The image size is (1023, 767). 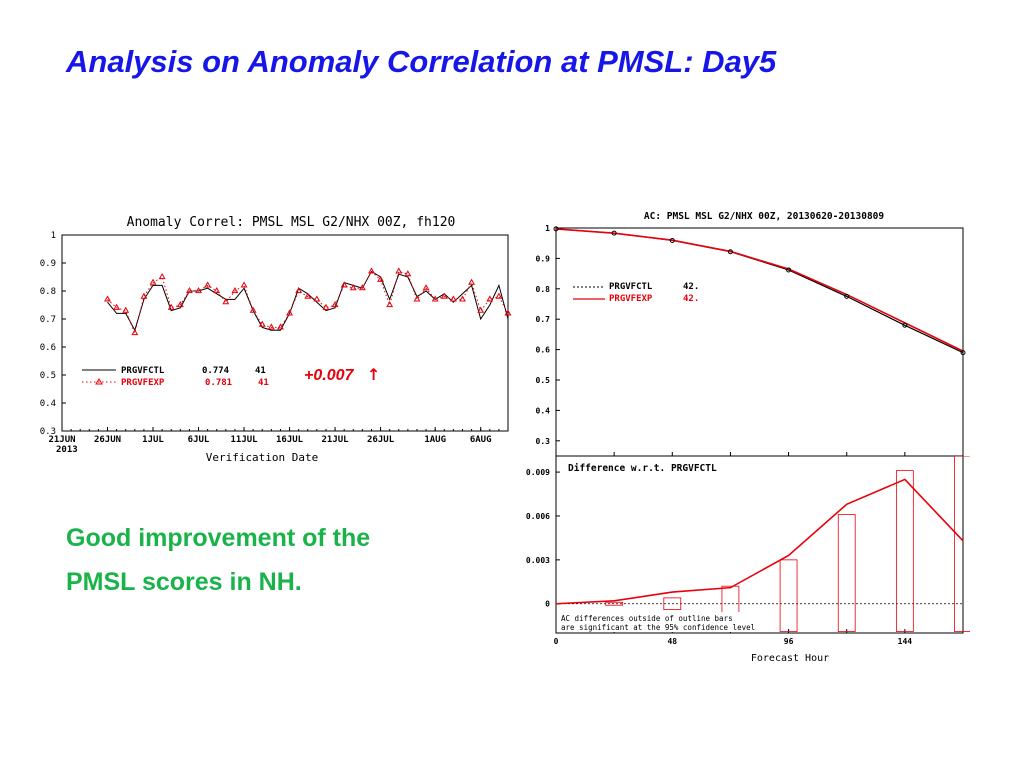 What do you see at coordinates (216, 371) in the screenshot?
I see `chart1-legend-ctl-score: 0.774` at bounding box center [216, 371].